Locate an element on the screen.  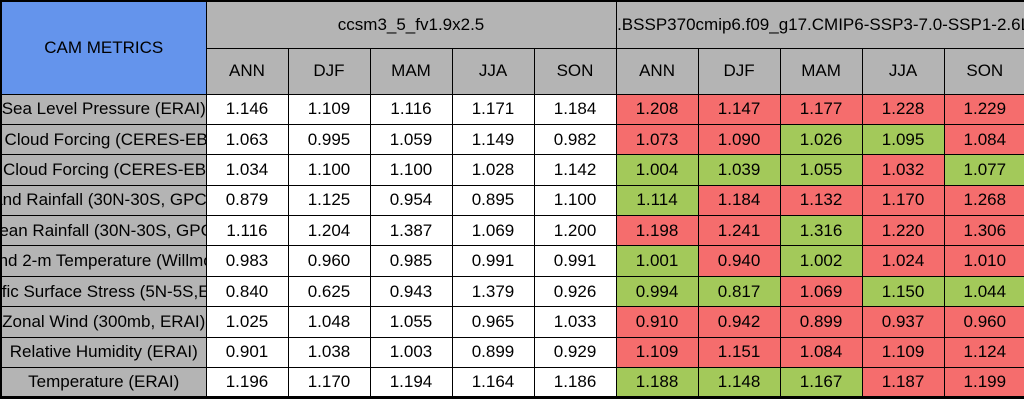
value-cell: 1.170 is located at coordinates (903, 200).